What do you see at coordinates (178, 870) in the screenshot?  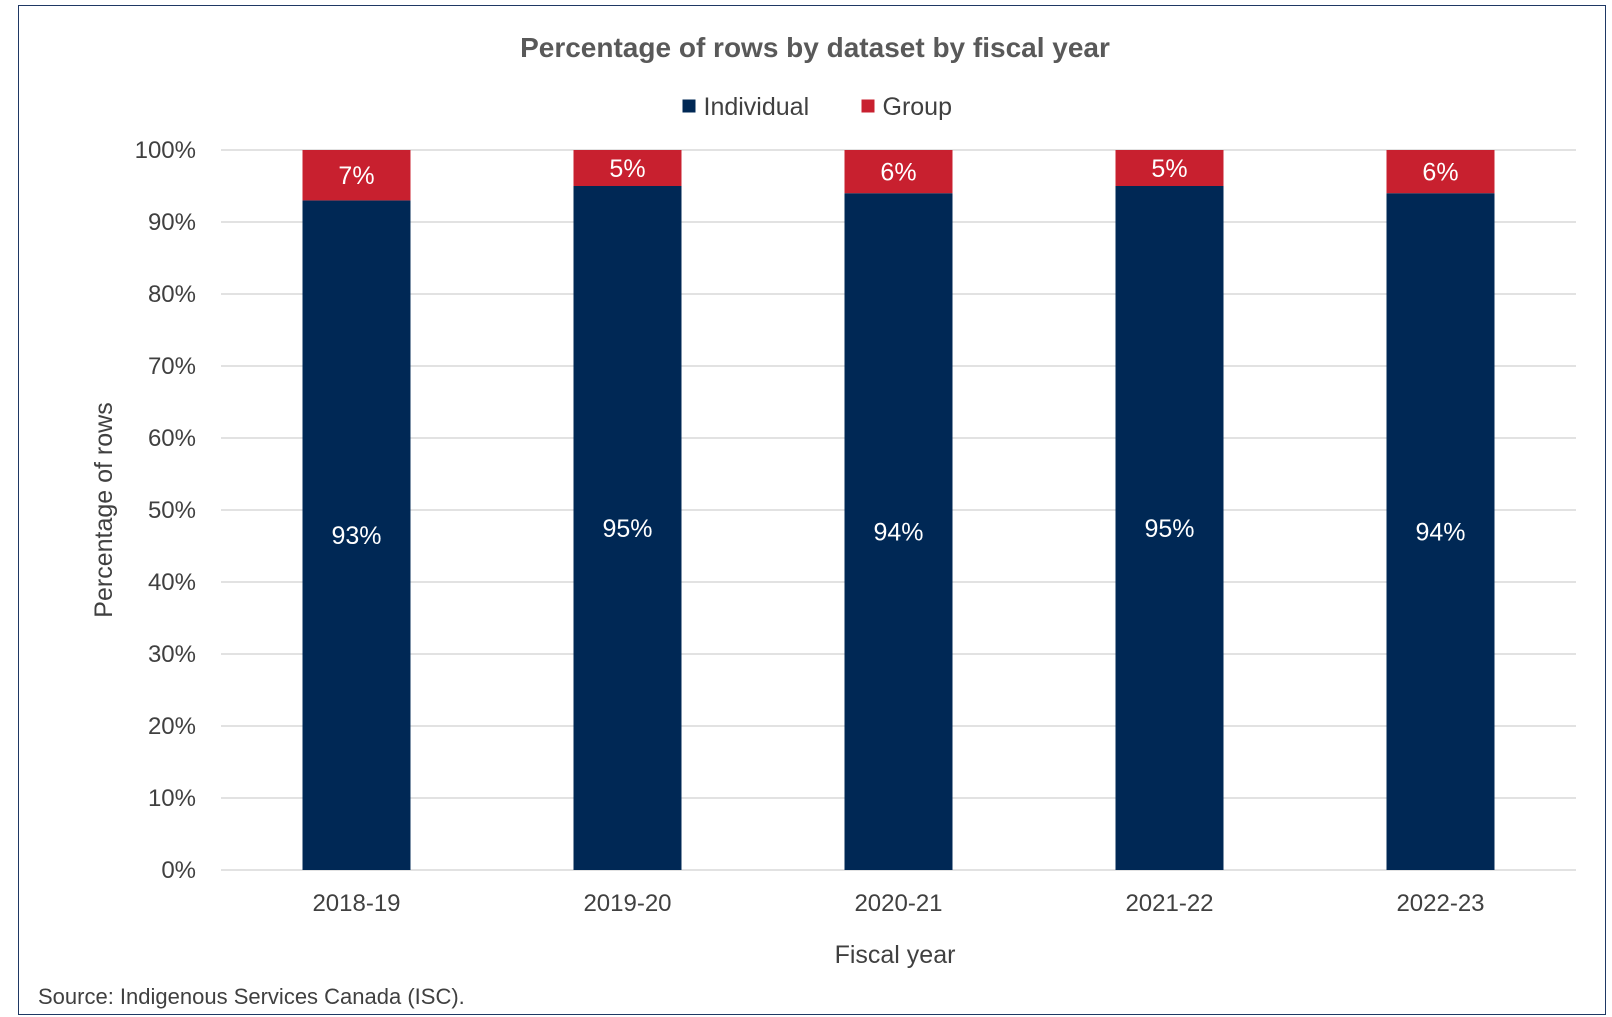 I see `y-tick-label: 0%` at bounding box center [178, 870].